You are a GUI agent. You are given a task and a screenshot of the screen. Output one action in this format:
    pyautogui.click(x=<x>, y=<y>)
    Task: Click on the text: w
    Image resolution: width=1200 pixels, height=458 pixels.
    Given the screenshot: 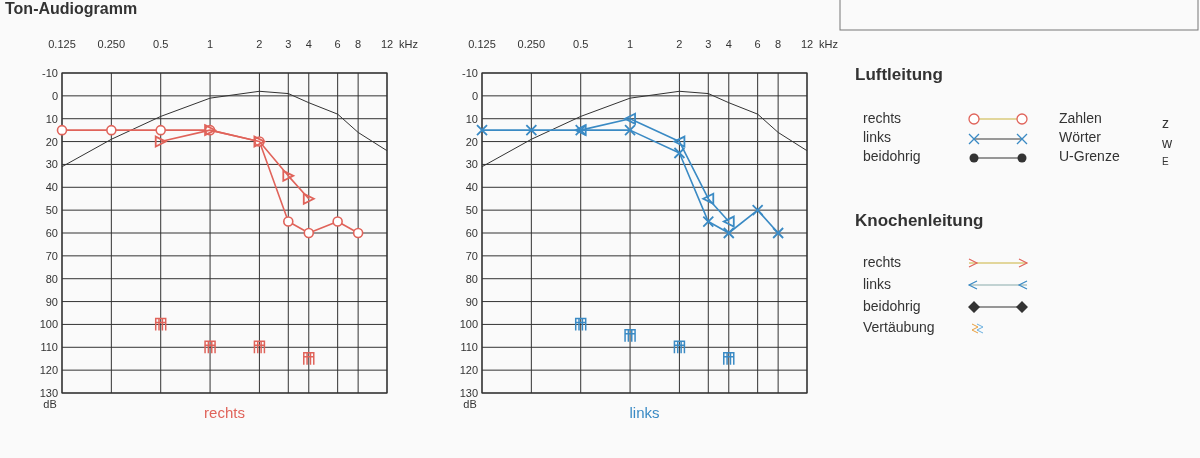 What is the action you would take?
    pyautogui.click(x=1167, y=143)
    